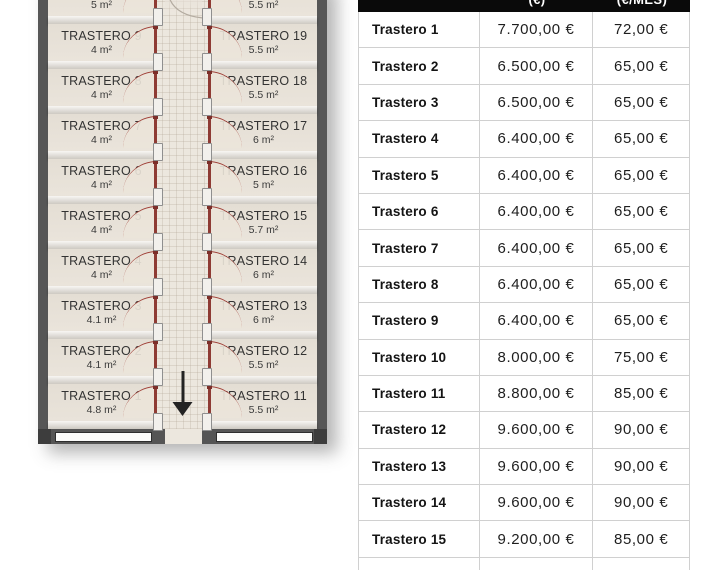 The height and width of the screenshot is (570, 728). I want to click on storage-unit: TRASTERO 5 4 m², so click(105, 227).